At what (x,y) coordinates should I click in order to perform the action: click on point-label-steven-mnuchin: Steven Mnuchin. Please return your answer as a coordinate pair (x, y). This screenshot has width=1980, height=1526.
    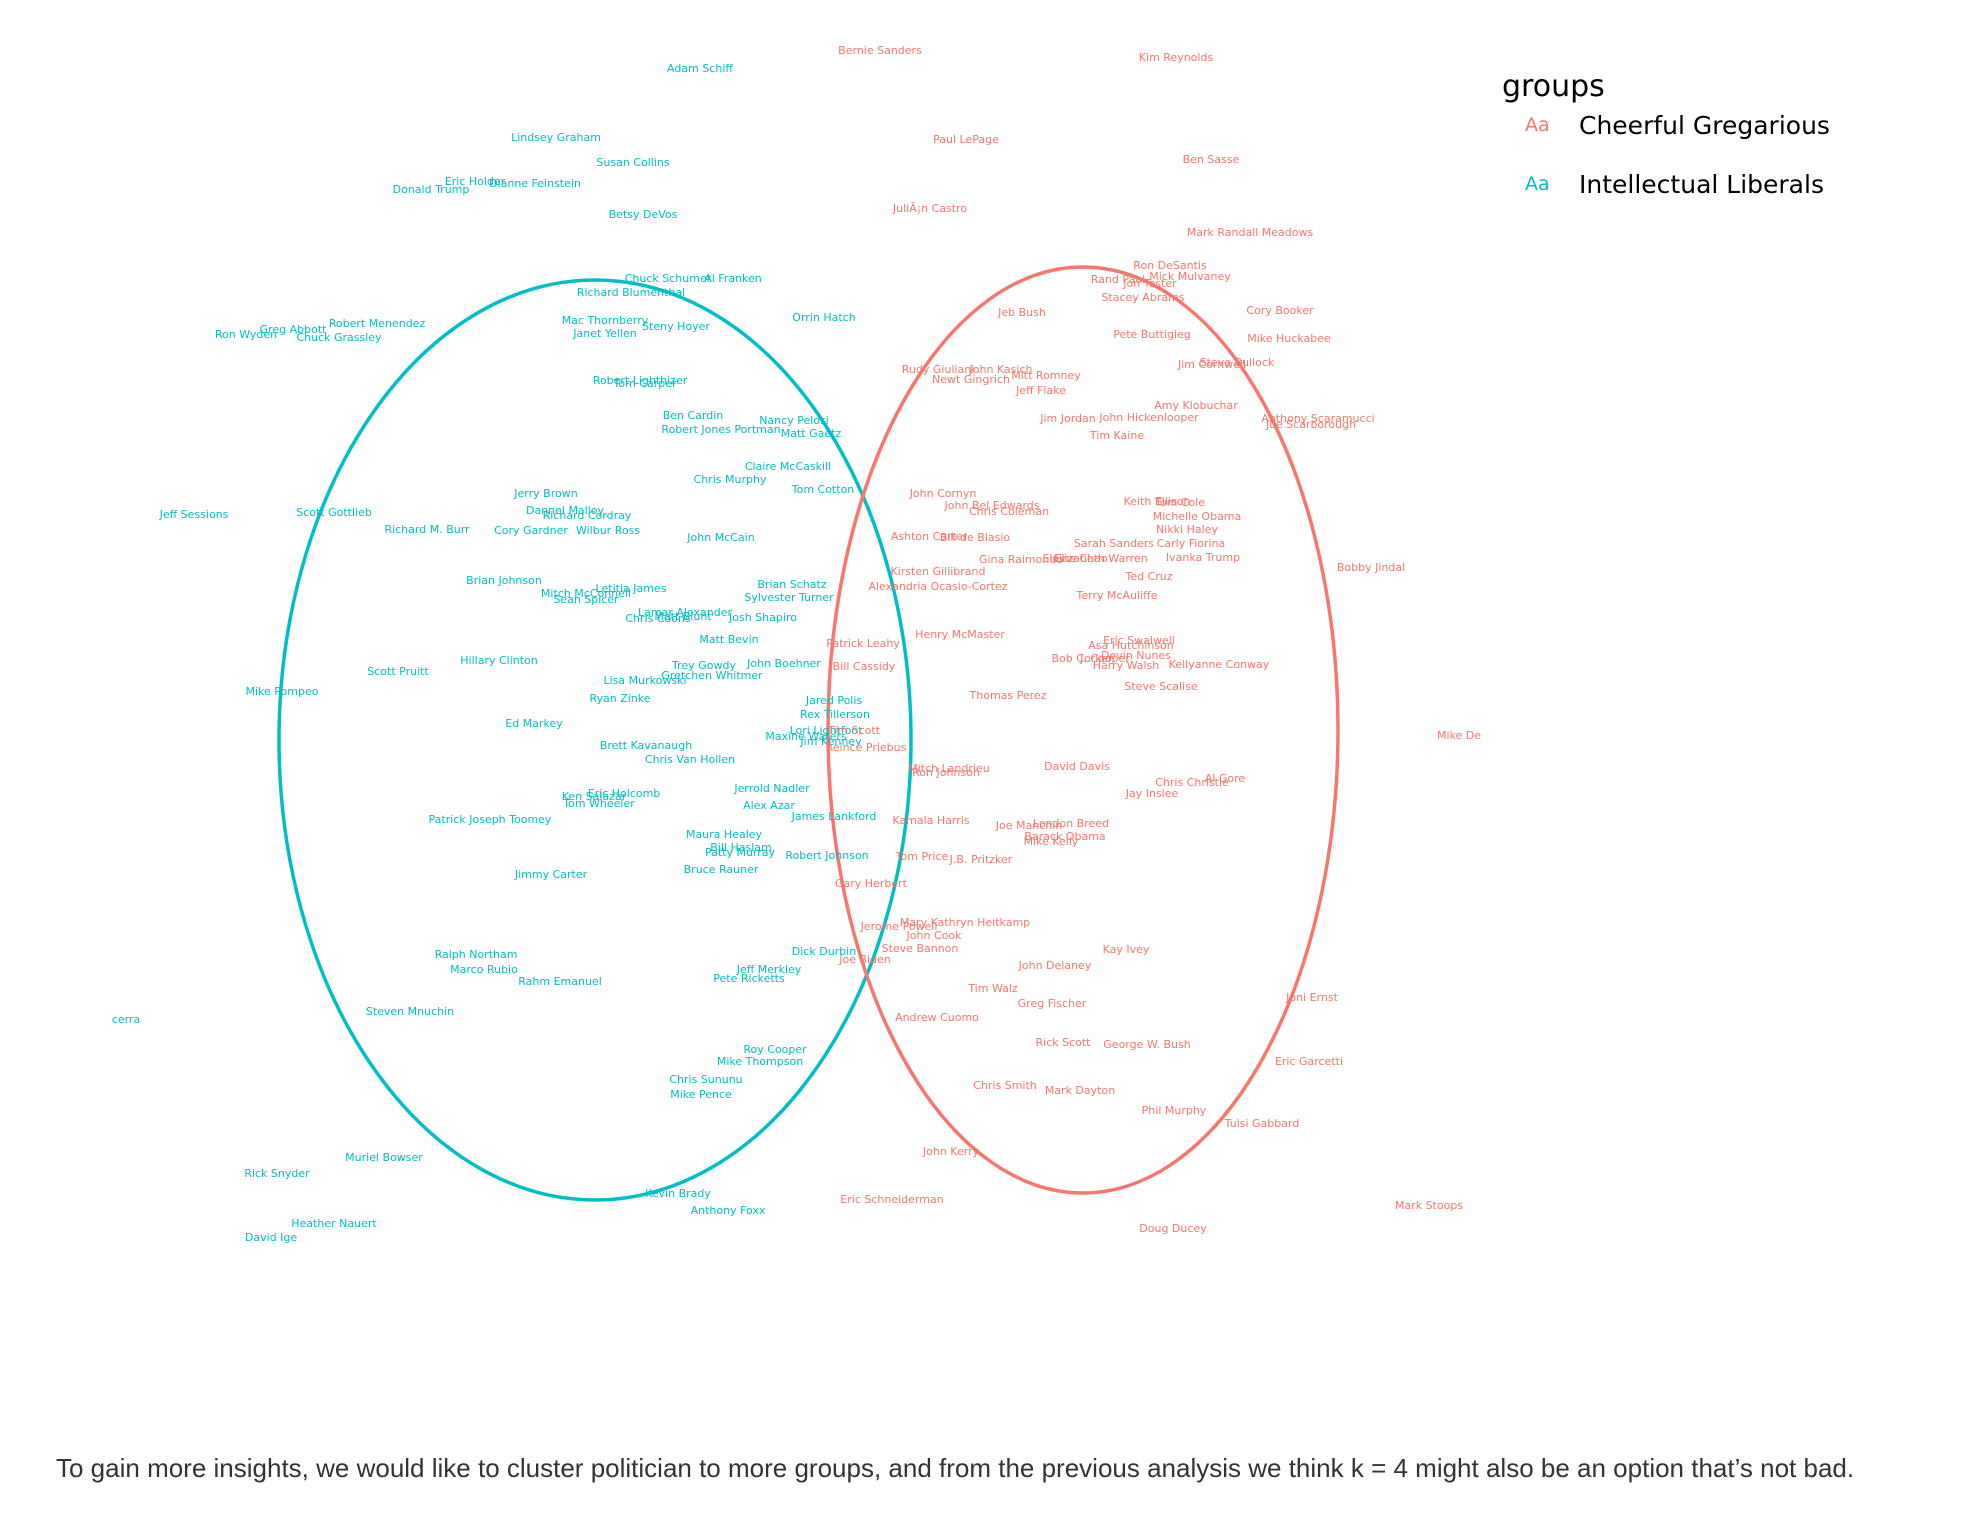
    Looking at the image, I should click on (410, 1011).